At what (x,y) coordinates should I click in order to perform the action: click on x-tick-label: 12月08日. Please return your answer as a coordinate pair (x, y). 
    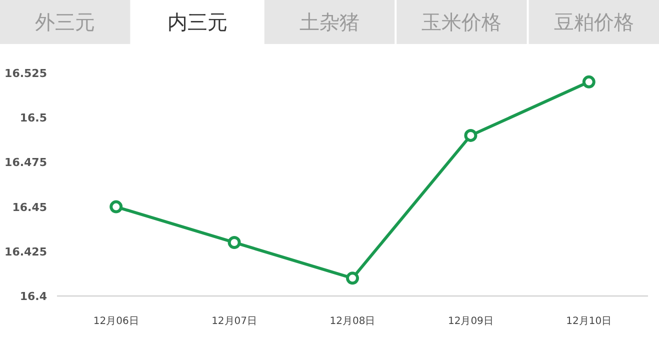
    Looking at the image, I should click on (353, 321).